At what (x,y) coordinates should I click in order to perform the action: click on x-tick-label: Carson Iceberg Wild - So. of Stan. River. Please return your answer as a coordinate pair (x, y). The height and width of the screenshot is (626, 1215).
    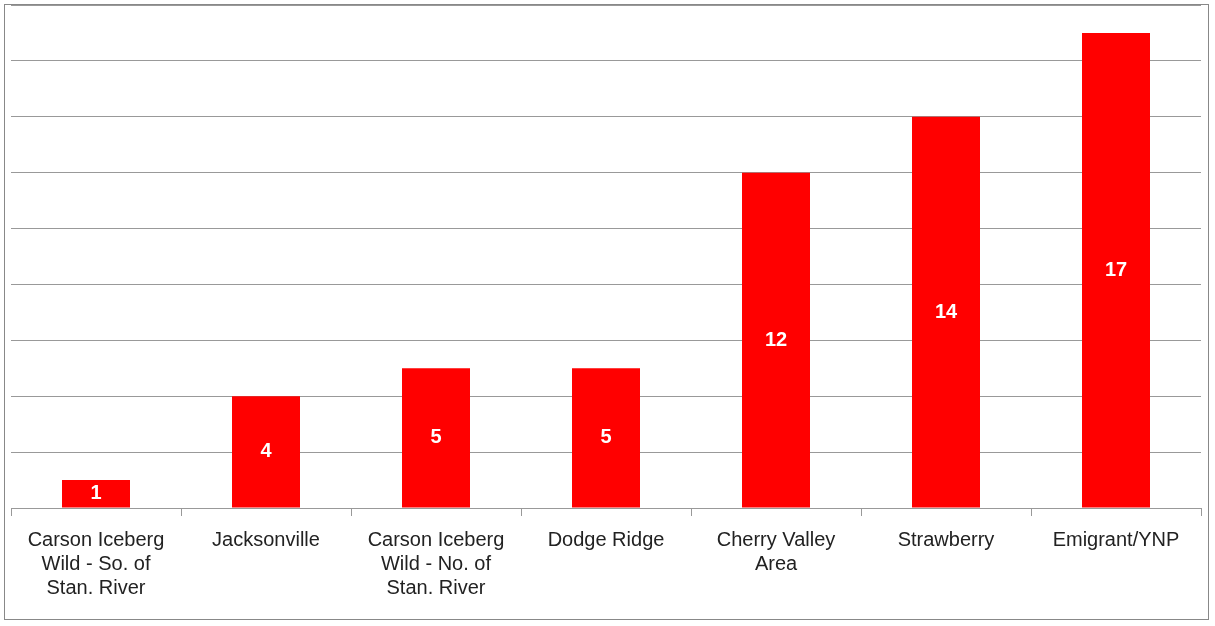
    Looking at the image, I should click on (96, 562).